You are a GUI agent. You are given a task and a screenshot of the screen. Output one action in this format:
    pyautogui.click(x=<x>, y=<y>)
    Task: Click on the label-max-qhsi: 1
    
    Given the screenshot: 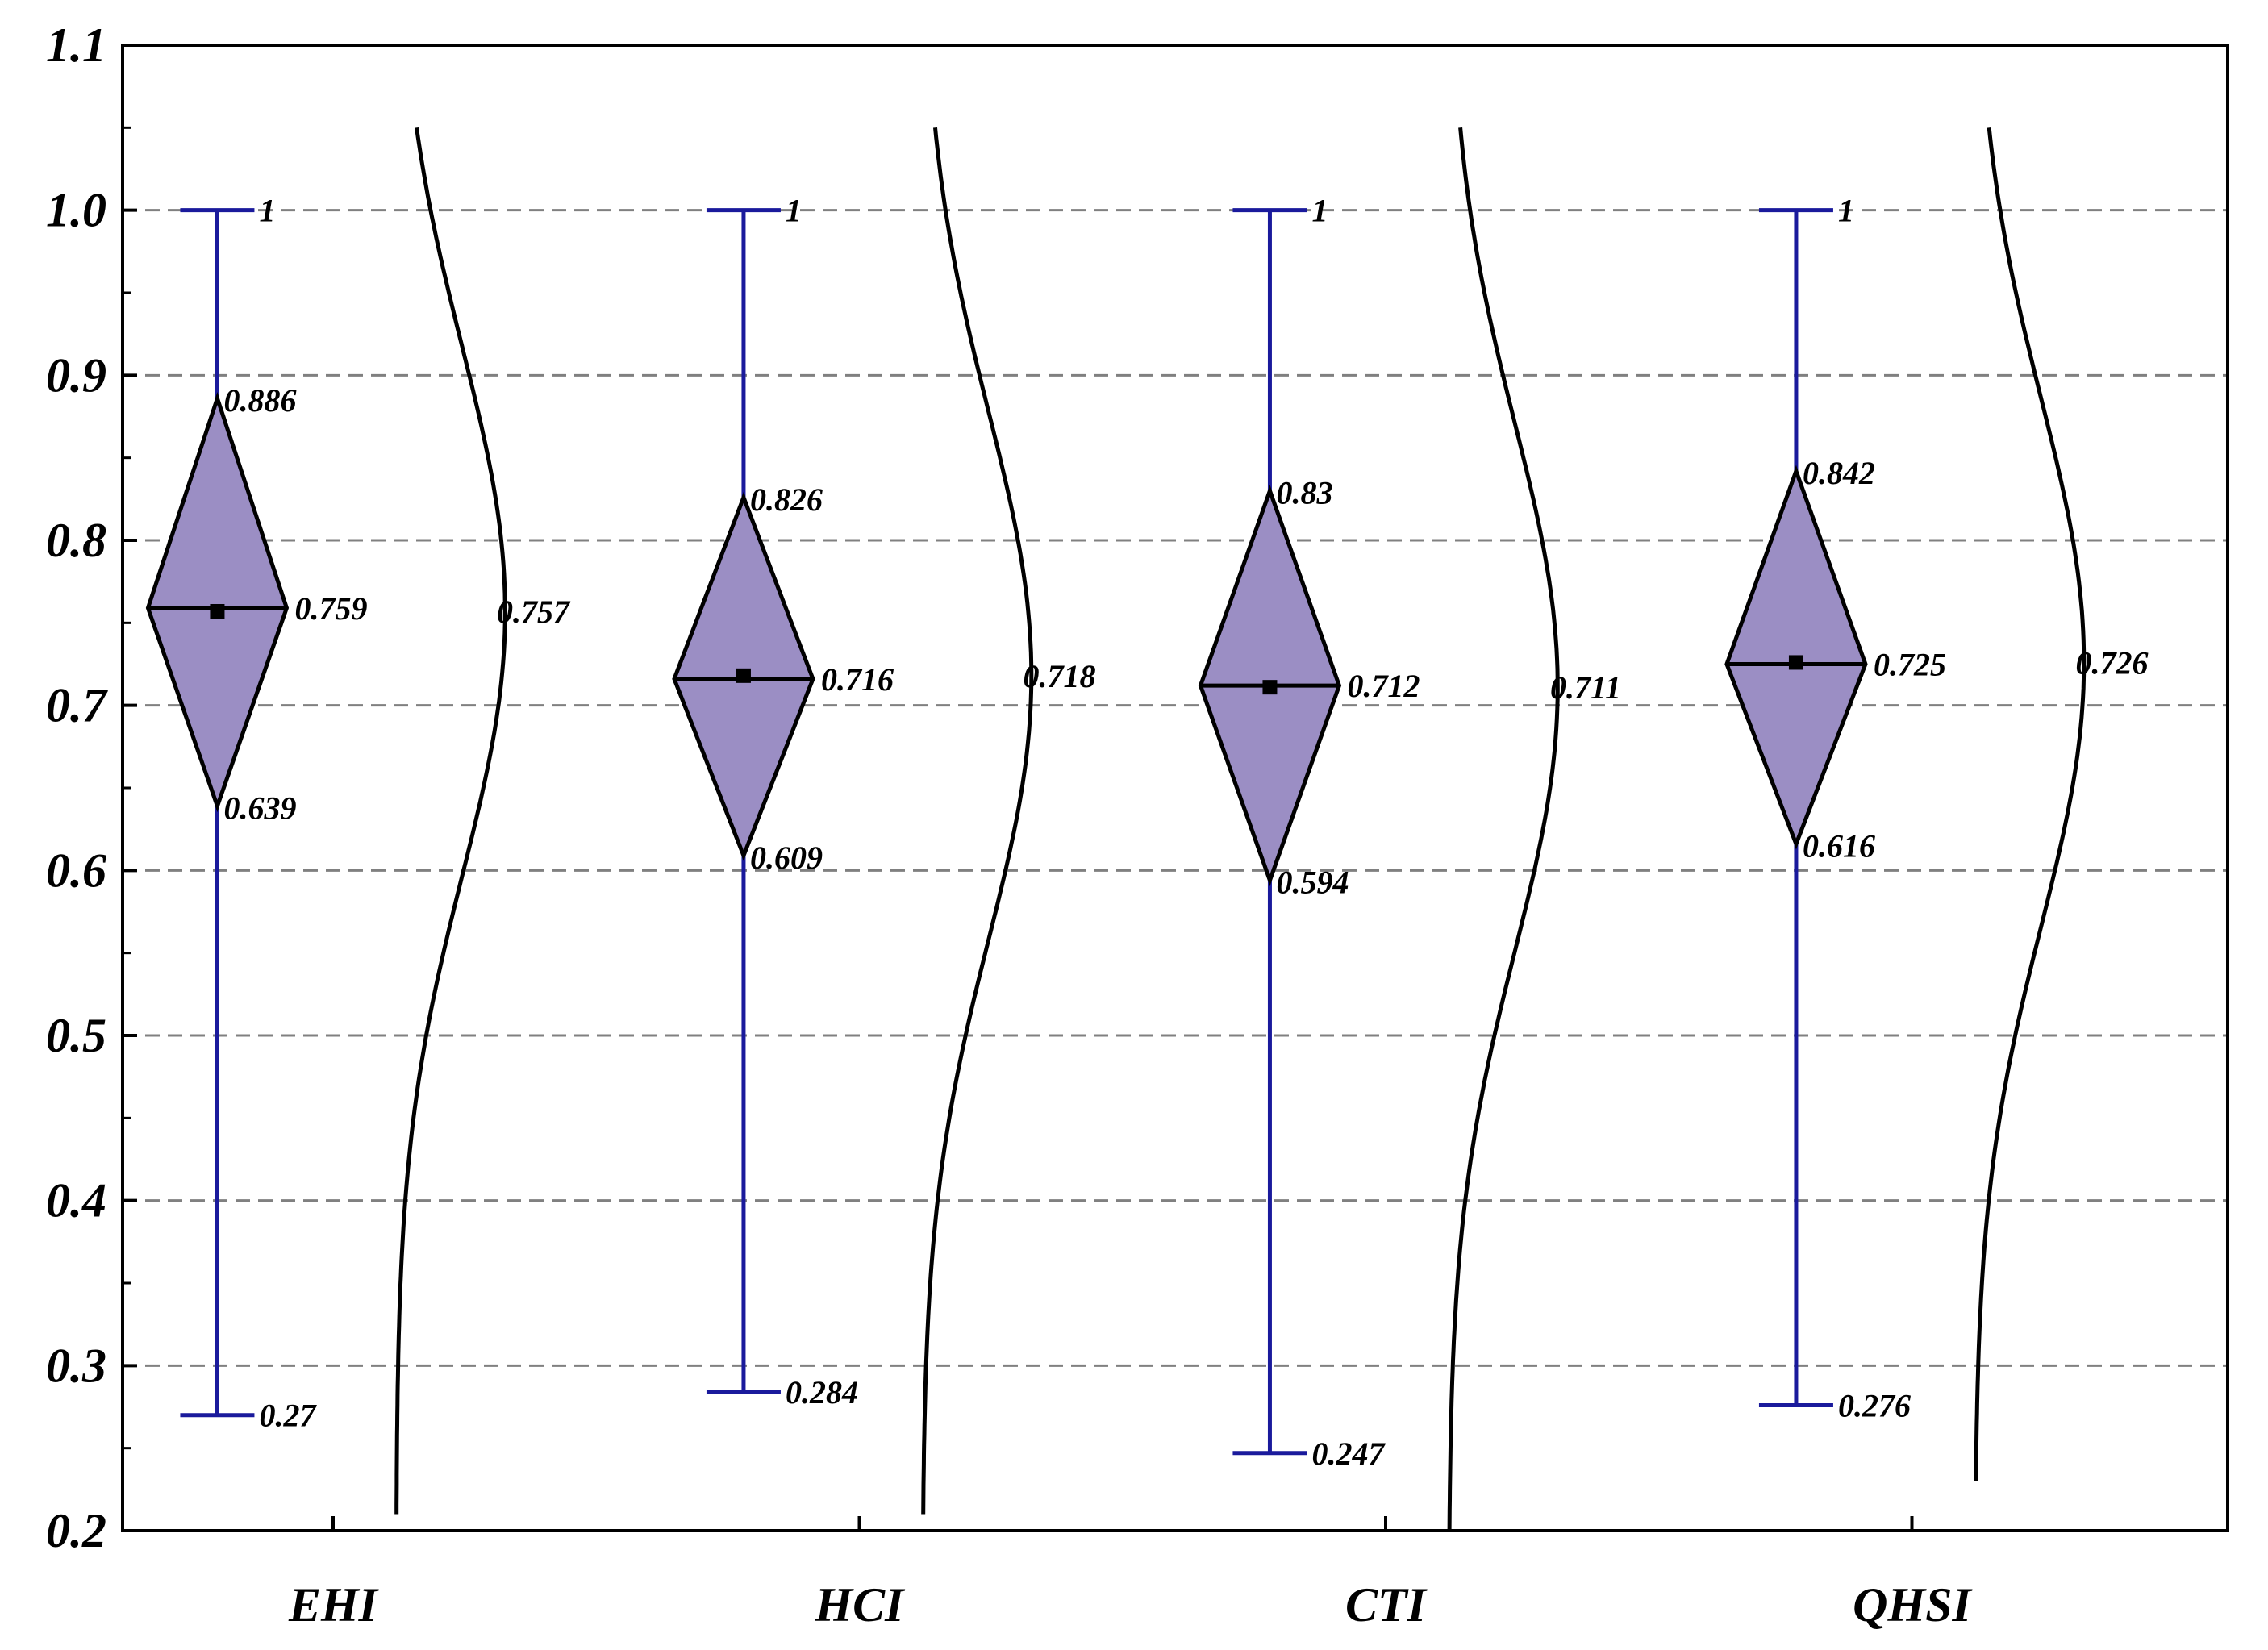 What is the action you would take?
    pyautogui.click(x=1846, y=211)
    